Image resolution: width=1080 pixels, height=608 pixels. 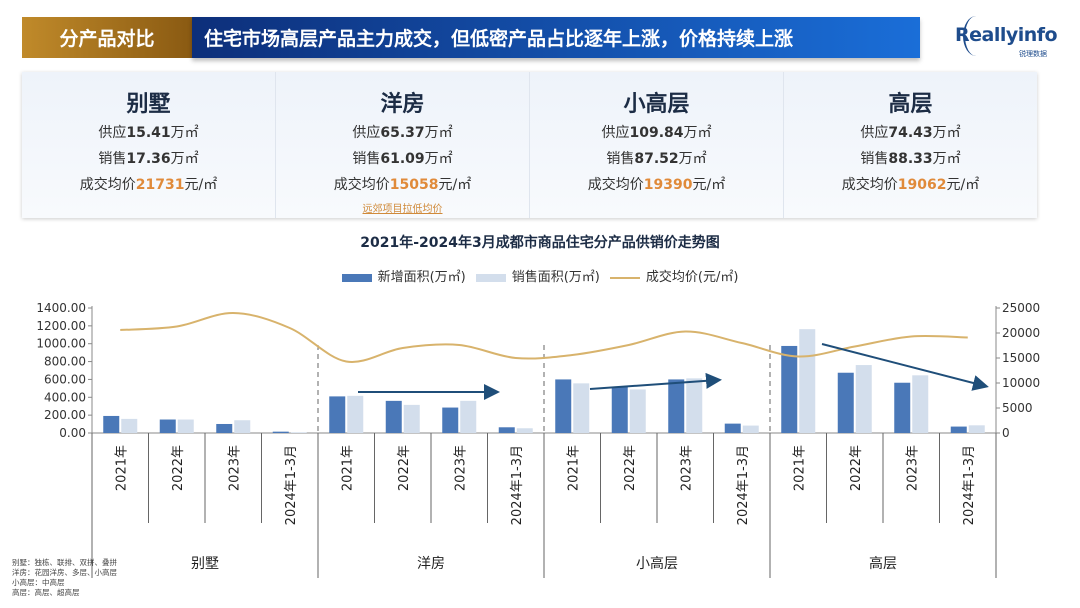 What do you see at coordinates (657, 563) in the screenshot?
I see `group-label: 小高层` at bounding box center [657, 563].